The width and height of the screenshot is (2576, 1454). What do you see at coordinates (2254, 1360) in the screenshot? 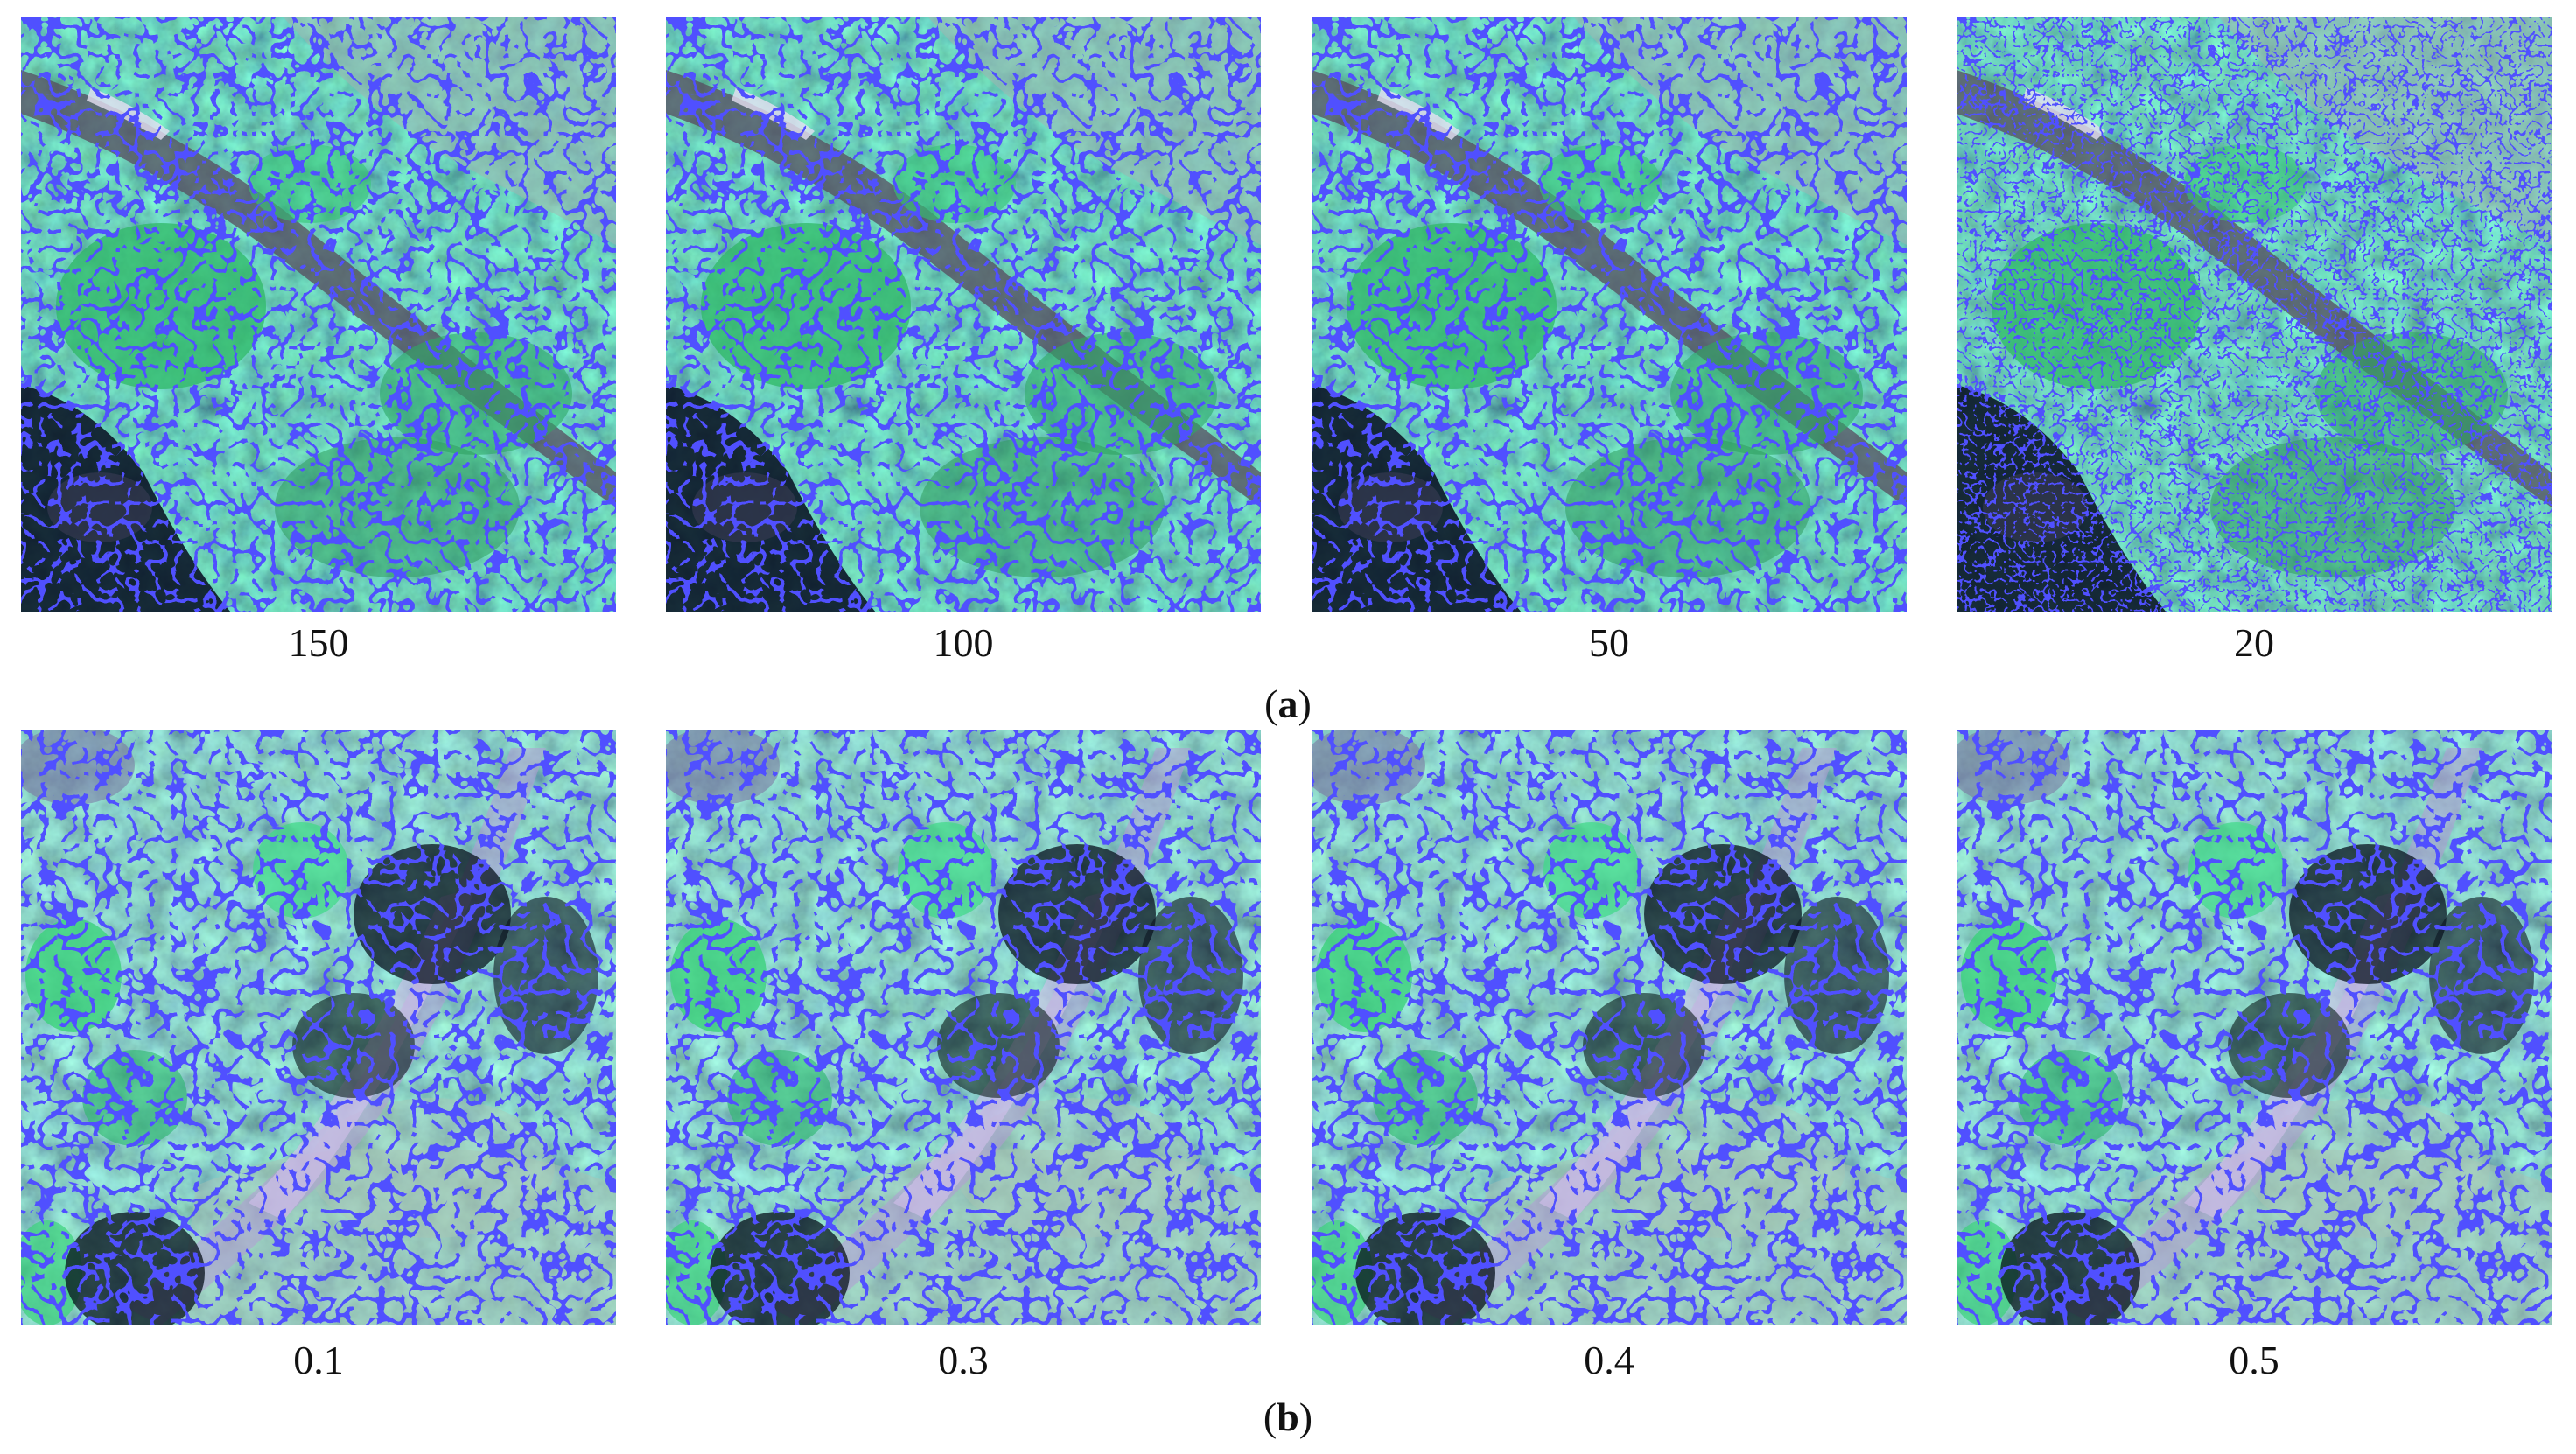
I see `panel-caption-b4: 0.5` at bounding box center [2254, 1360].